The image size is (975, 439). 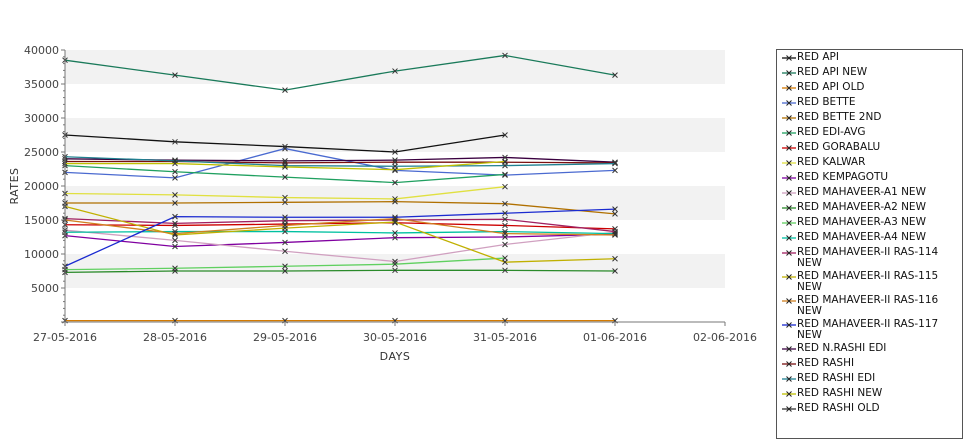 I want to click on y-tick-label: 30000, so click(x=41, y=118).